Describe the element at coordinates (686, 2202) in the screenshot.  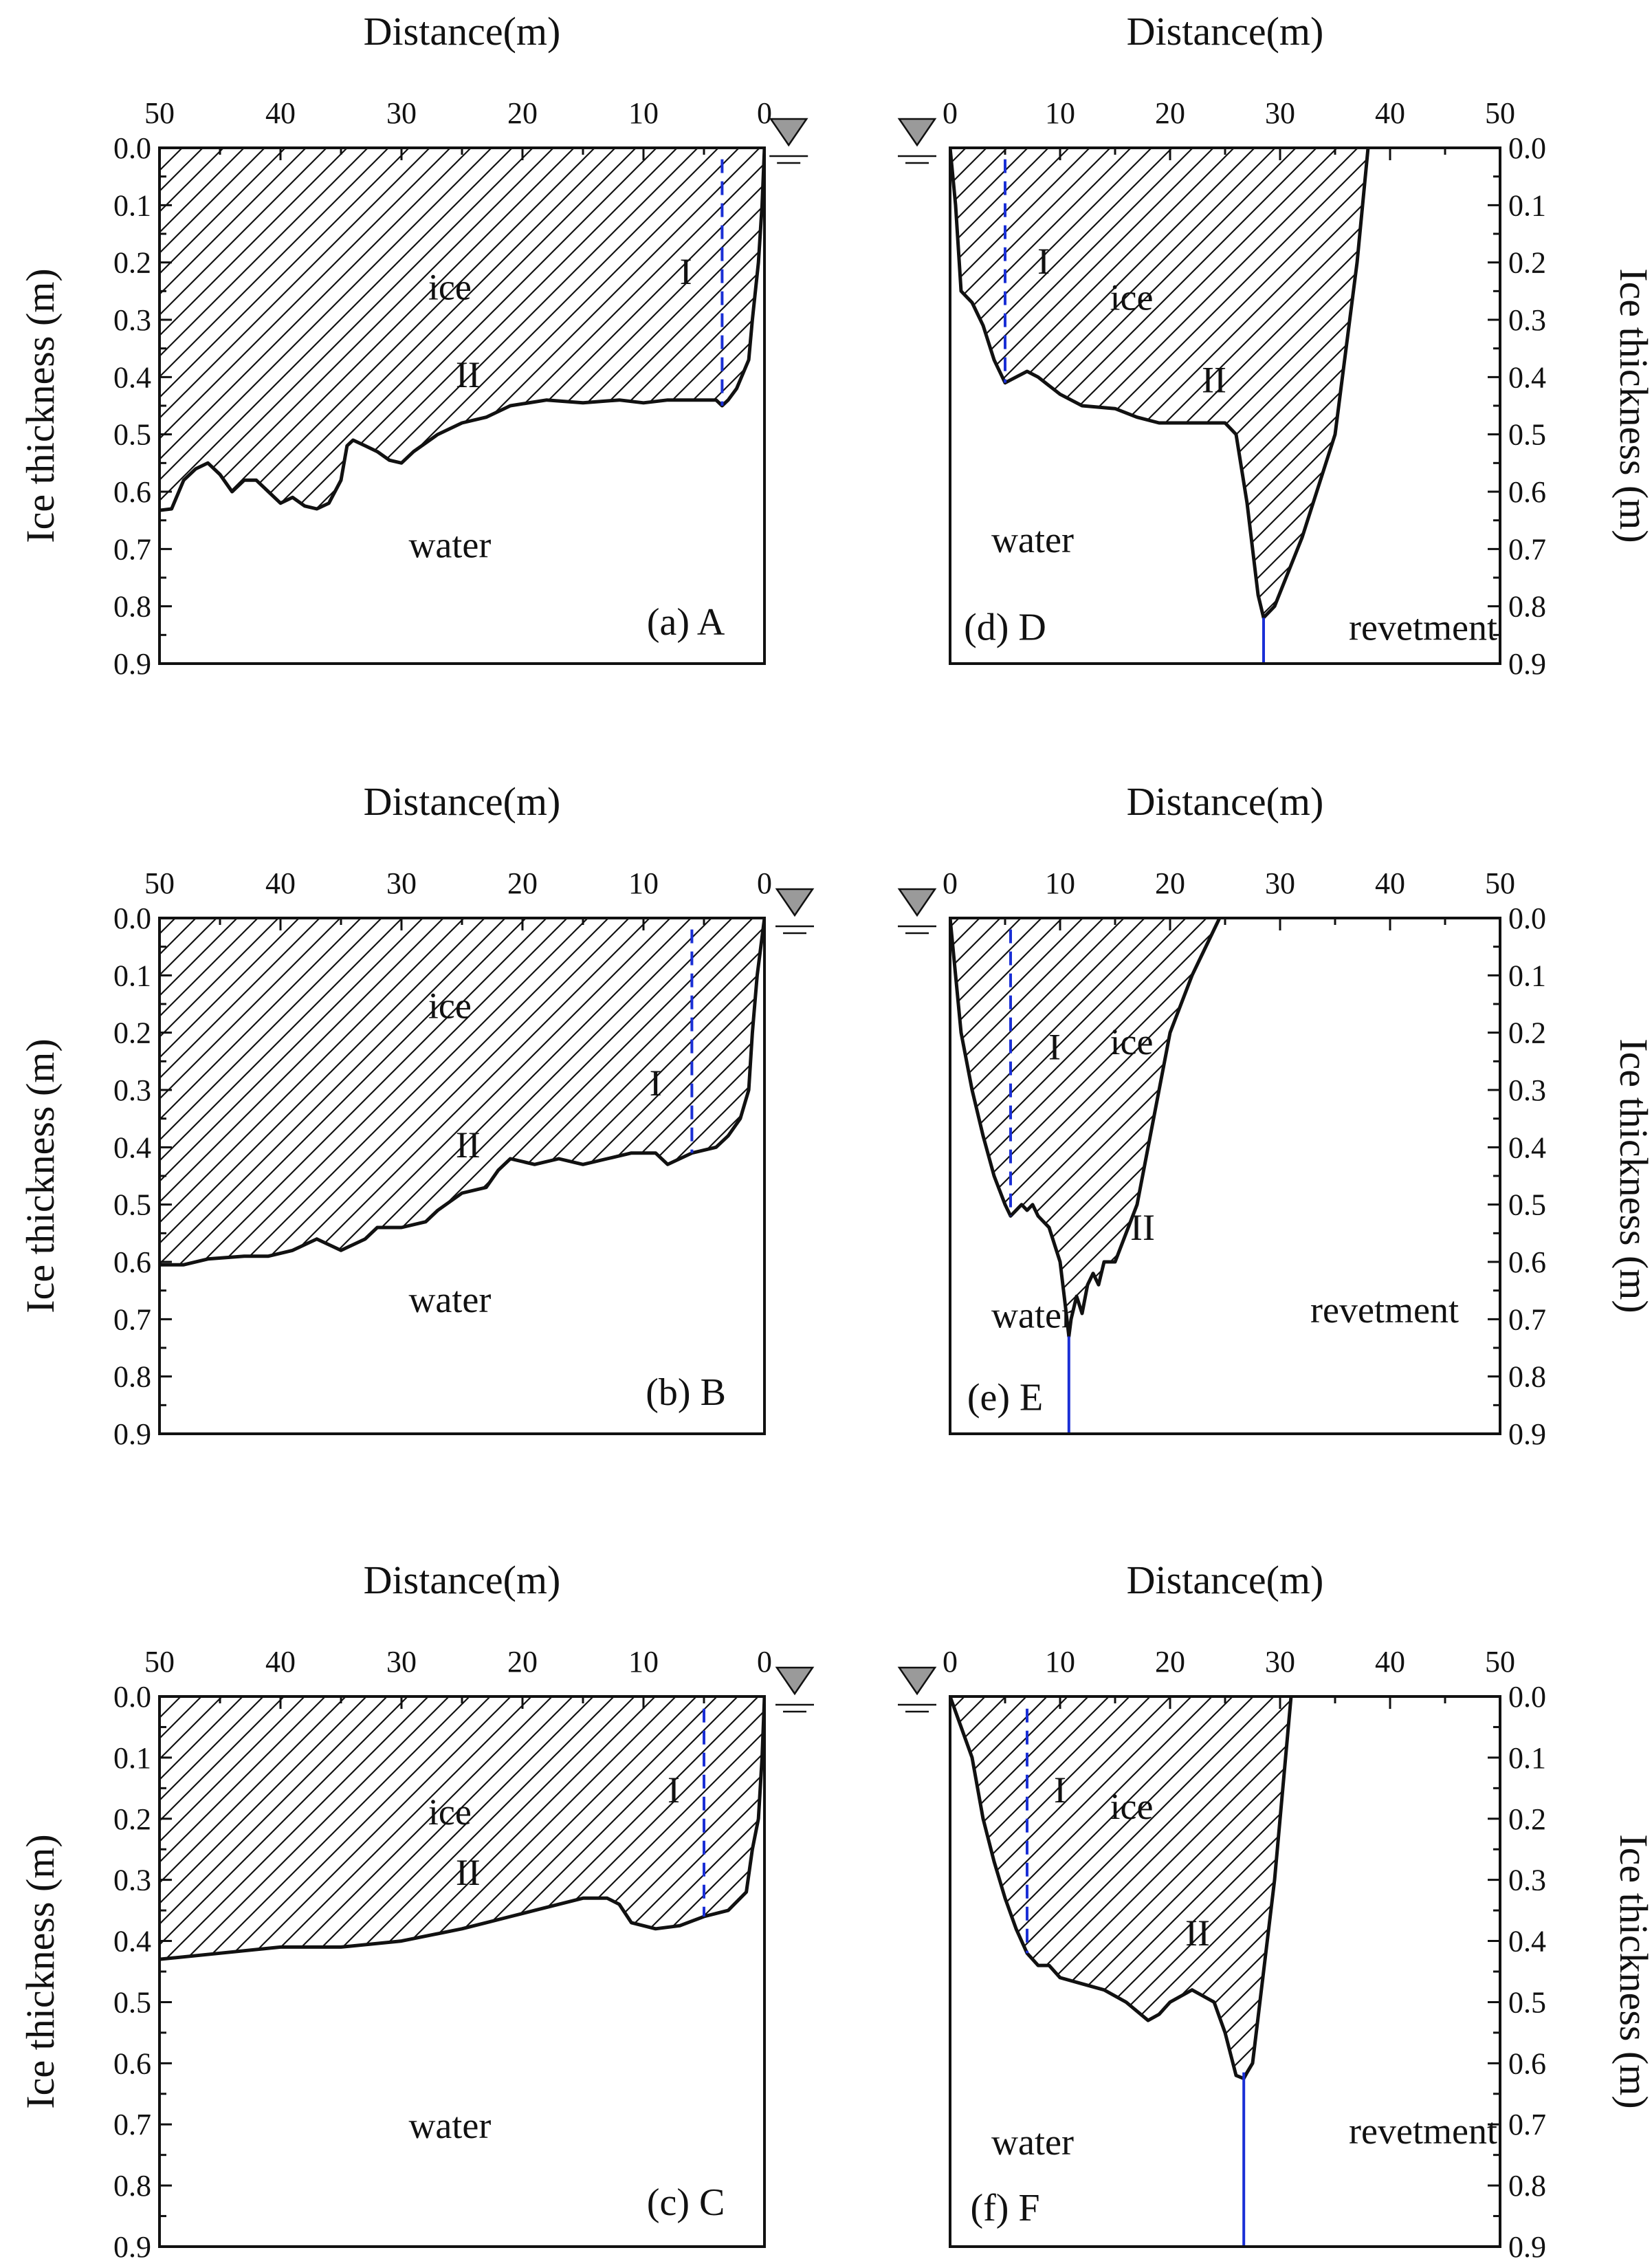
I see `panel-label: (c) C` at that location.